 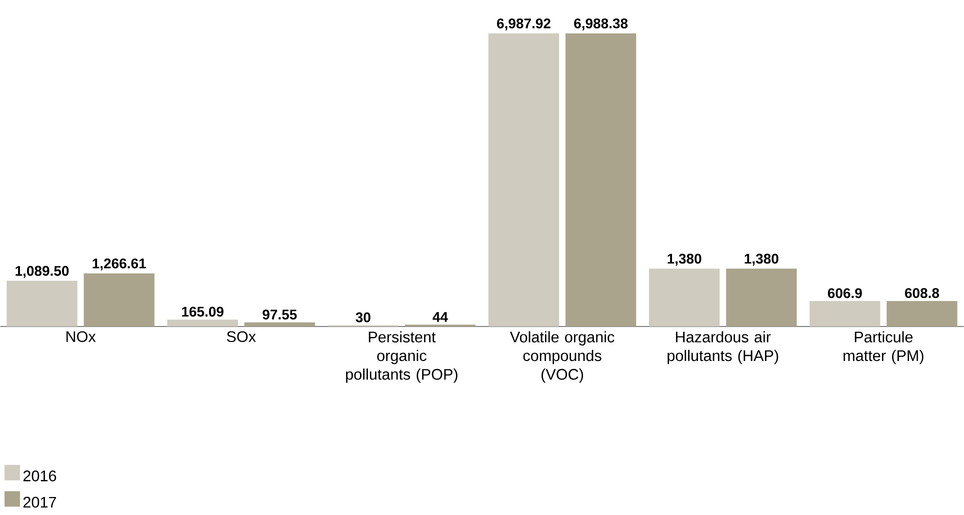 What do you see at coordinates (884, 347) in the screenshot?
I see `x-tick-label: Particule matter (PM)` at bounding box center [884, 347].